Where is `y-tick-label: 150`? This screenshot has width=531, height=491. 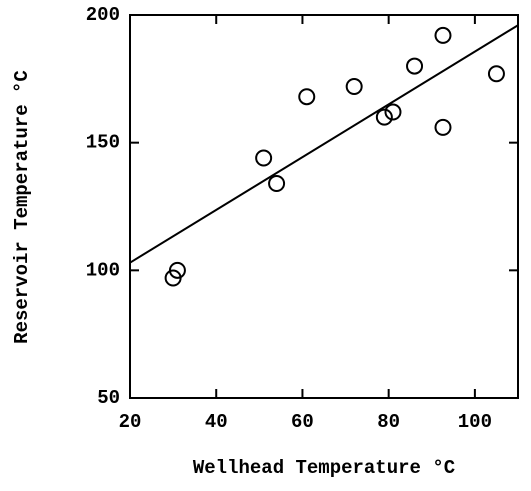
y-tick-label: 150 is located at coordinates (103, 143).